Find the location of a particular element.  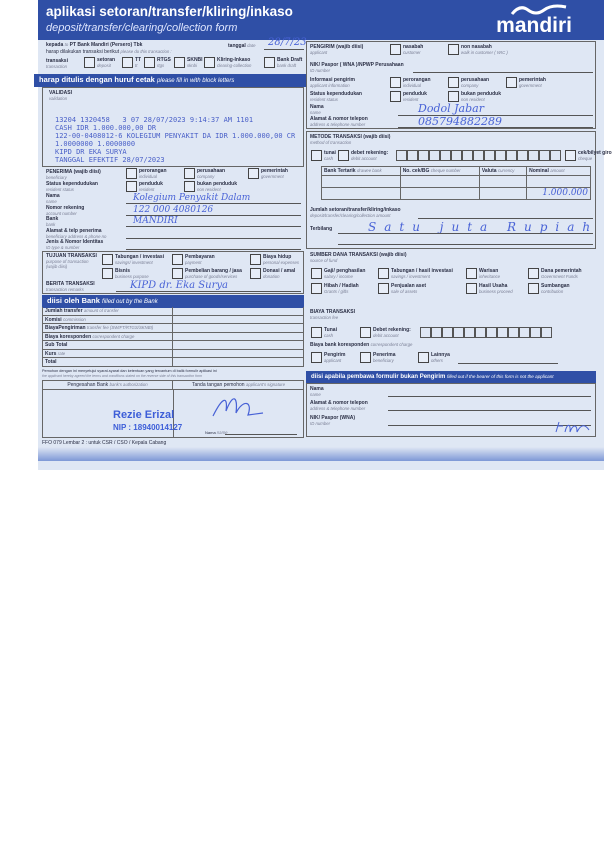

source-option: Gaji/ penghasilan salary / income is located at coordinates (338, 273).